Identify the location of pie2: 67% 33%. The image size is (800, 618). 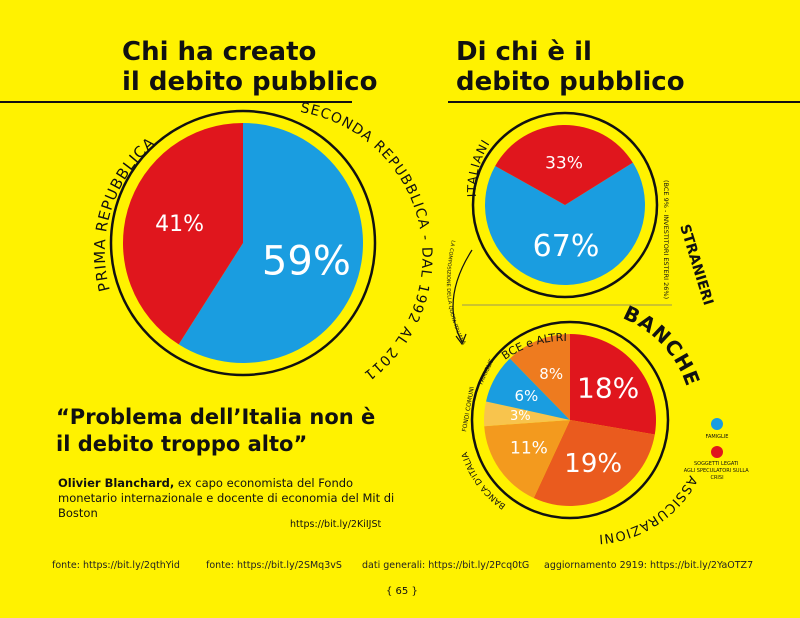
(565, 204).